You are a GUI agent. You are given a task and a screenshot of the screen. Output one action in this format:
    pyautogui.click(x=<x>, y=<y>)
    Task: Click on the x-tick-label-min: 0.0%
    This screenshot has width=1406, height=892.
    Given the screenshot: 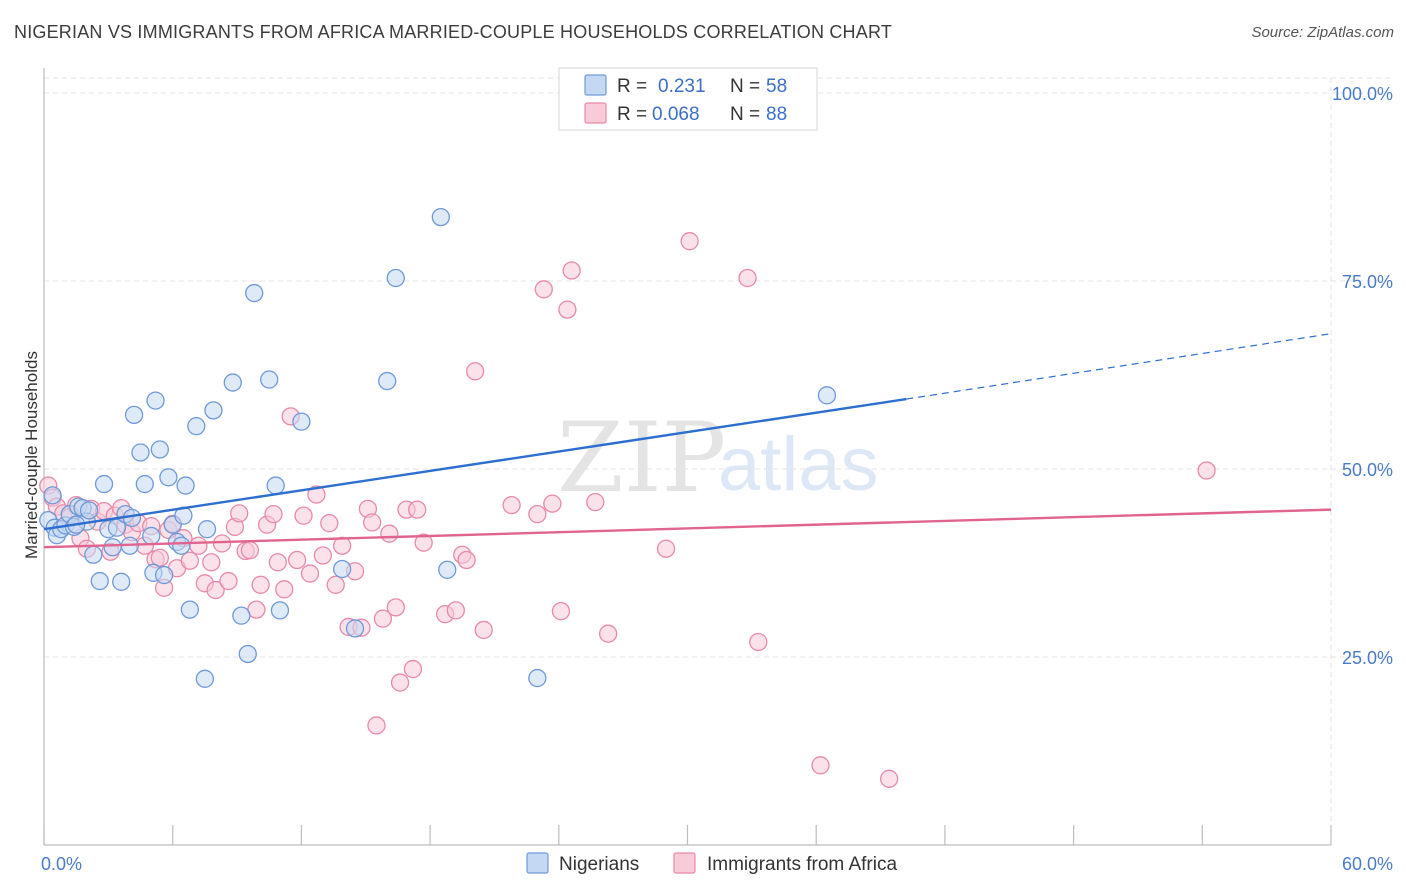 What is the action you would take?
    pyautogui.click(x=61, y=864)
    